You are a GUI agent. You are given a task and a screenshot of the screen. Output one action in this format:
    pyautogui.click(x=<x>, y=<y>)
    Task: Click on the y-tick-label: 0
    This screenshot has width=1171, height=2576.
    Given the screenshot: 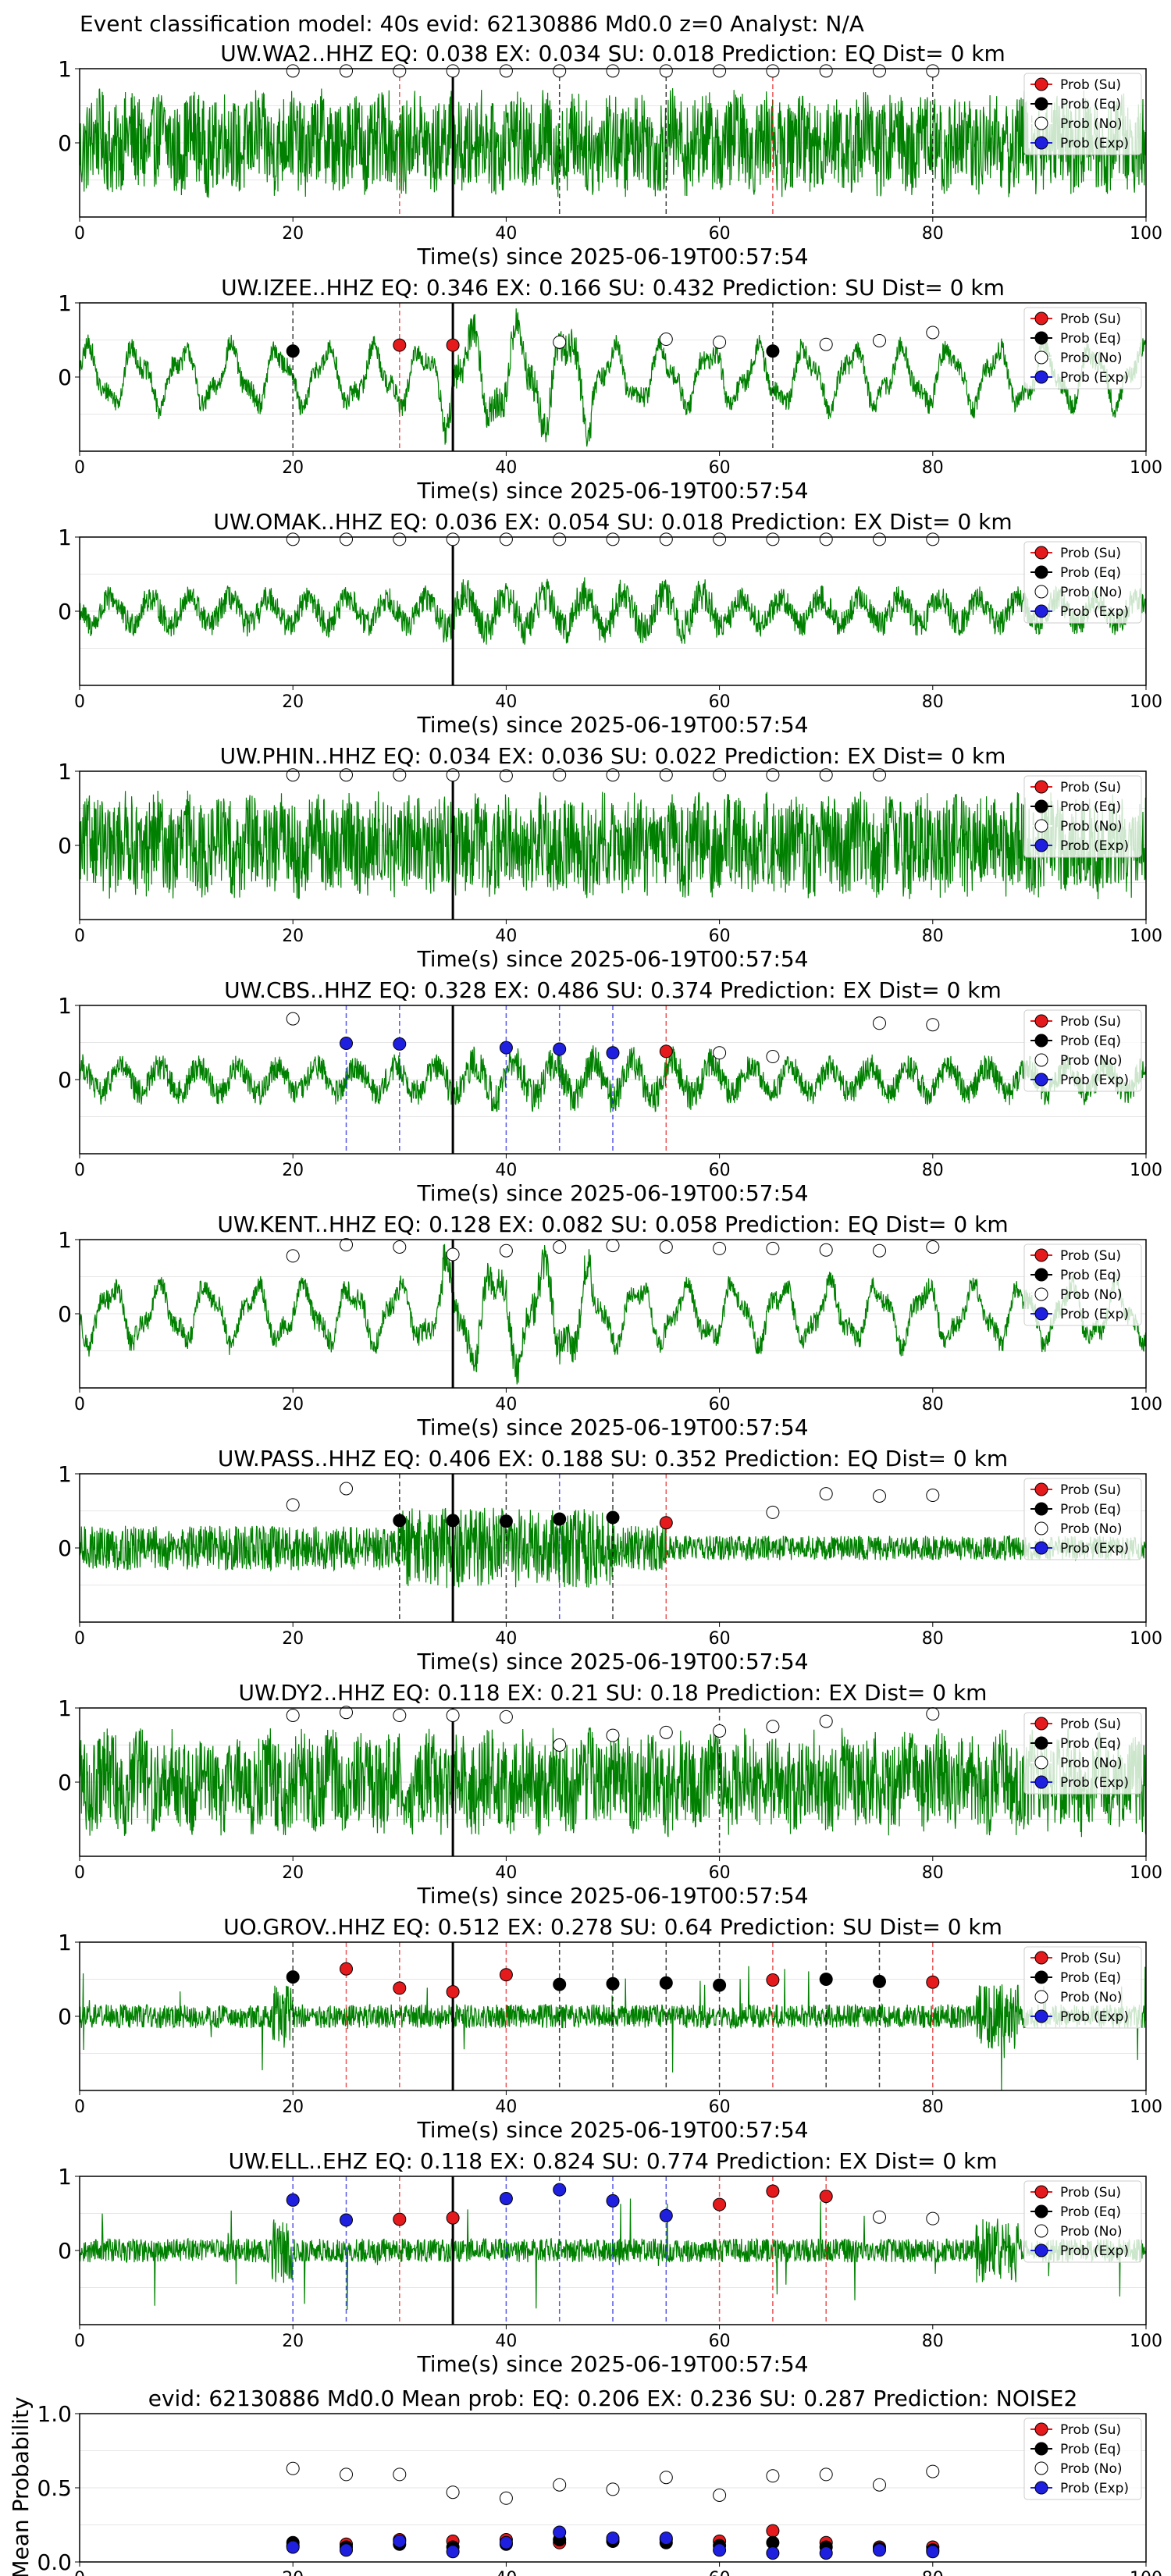 What is the action you would take?
    pyautogui.click(x=65, y=143)
    